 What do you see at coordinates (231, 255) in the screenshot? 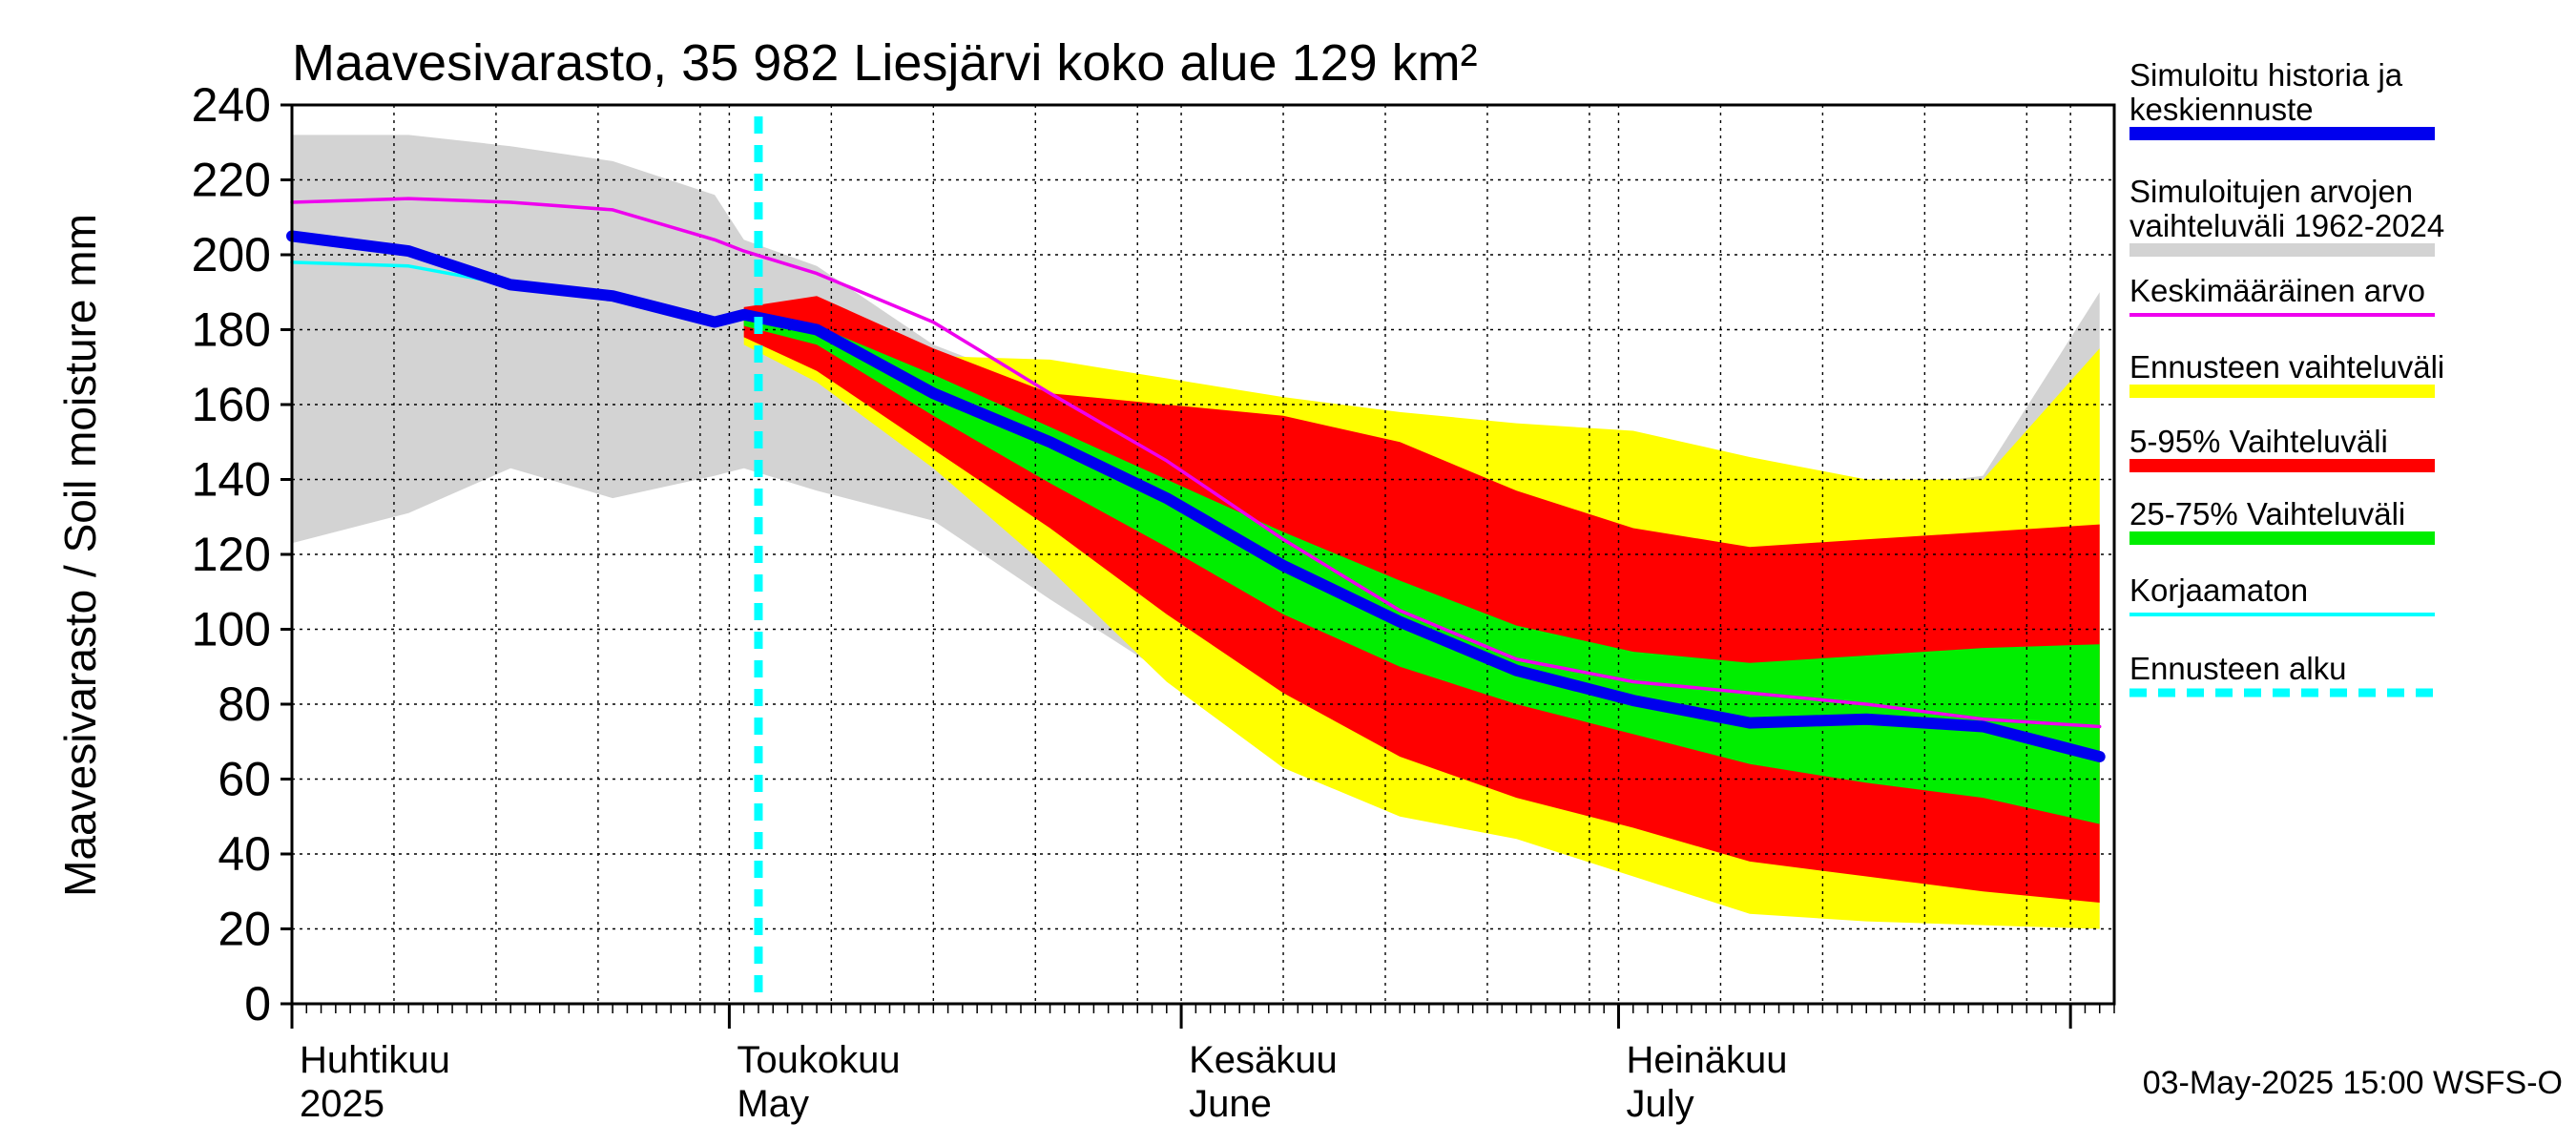
I see `y-tick-label: 200` at bounding box center [231, 255].